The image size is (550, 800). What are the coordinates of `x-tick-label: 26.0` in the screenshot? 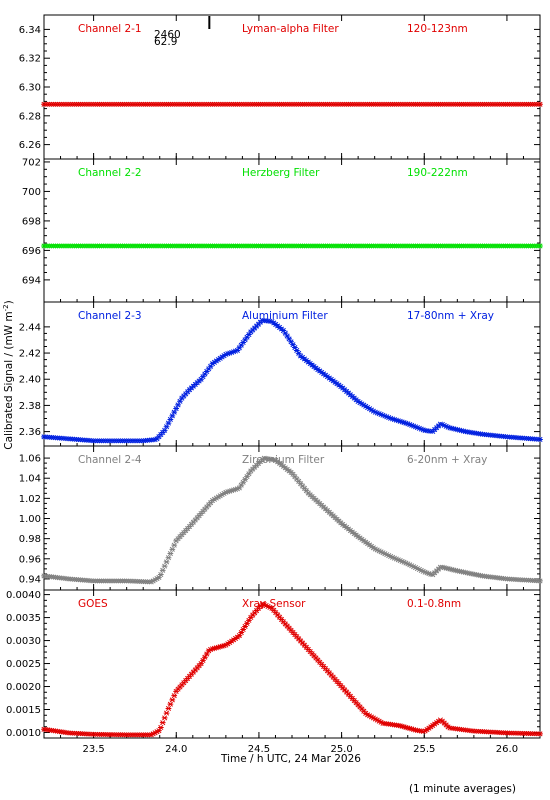 It's located at (507, 749).